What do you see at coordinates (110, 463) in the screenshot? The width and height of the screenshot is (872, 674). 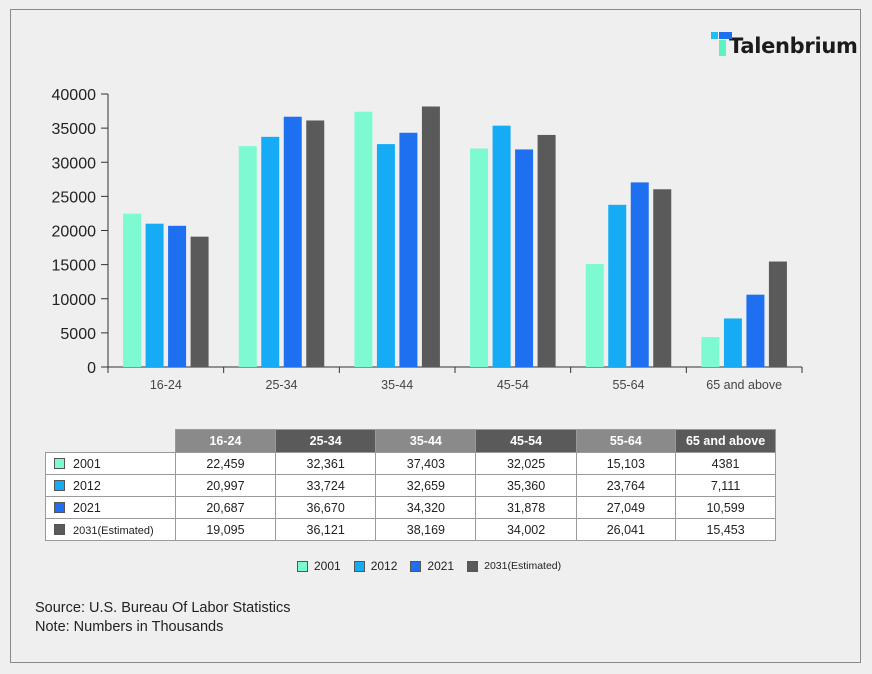 I see `table-series-cell: 2001` at bounding box center [110, 463].